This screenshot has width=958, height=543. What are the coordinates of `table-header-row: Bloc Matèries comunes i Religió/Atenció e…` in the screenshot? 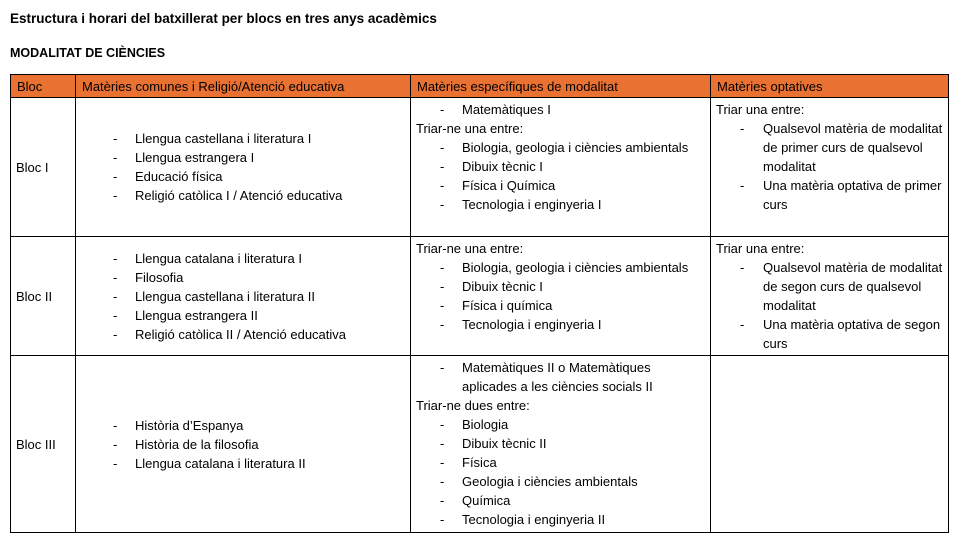 It's located at (479, 86).